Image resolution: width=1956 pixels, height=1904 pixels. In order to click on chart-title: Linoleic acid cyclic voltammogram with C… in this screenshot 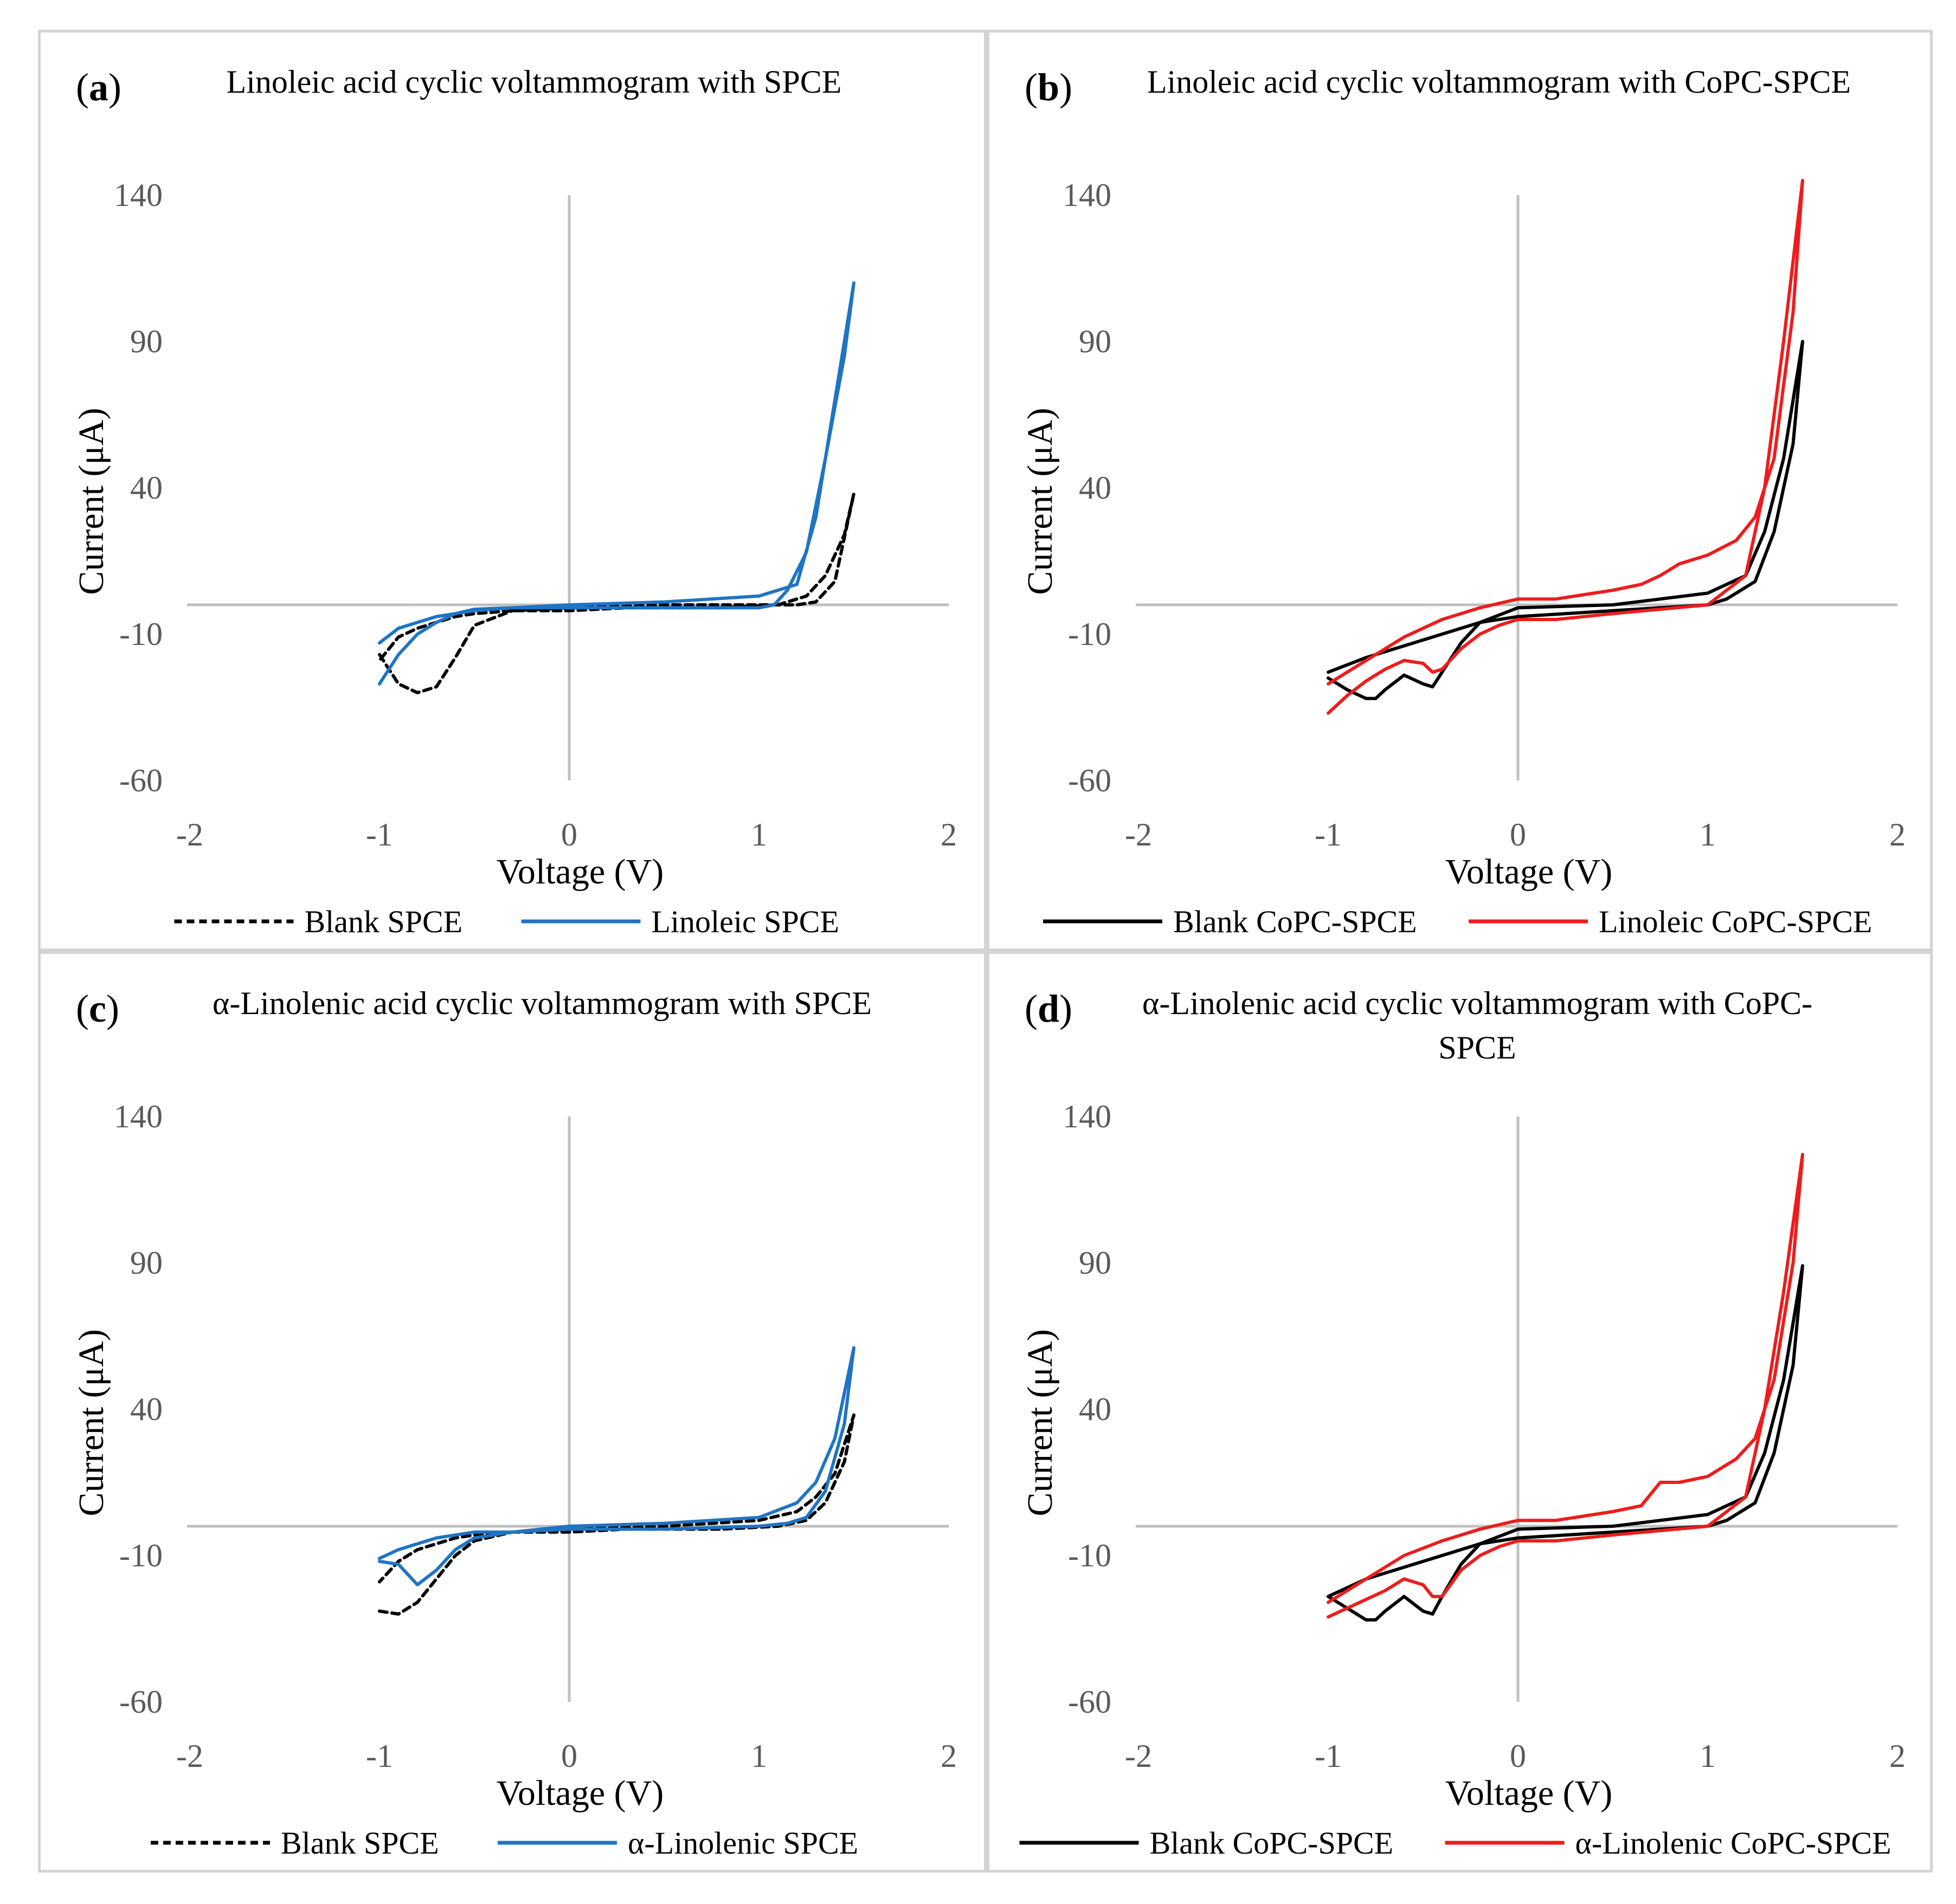, I will do `click(1499, 82)`.